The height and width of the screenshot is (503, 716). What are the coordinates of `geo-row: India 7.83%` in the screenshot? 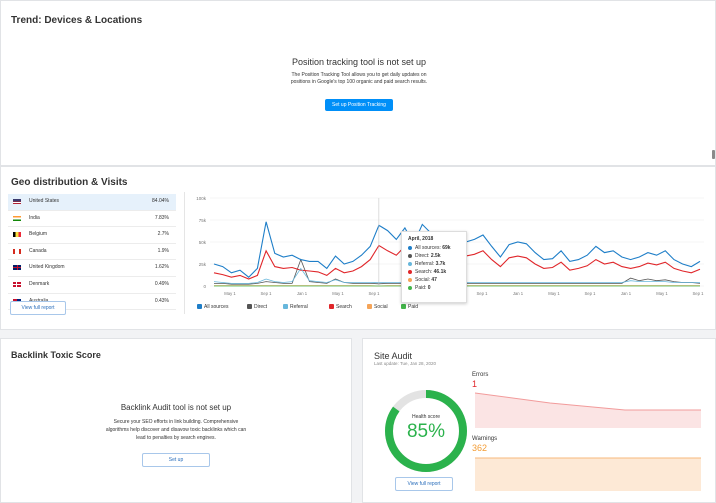 It's located at (92, 219).